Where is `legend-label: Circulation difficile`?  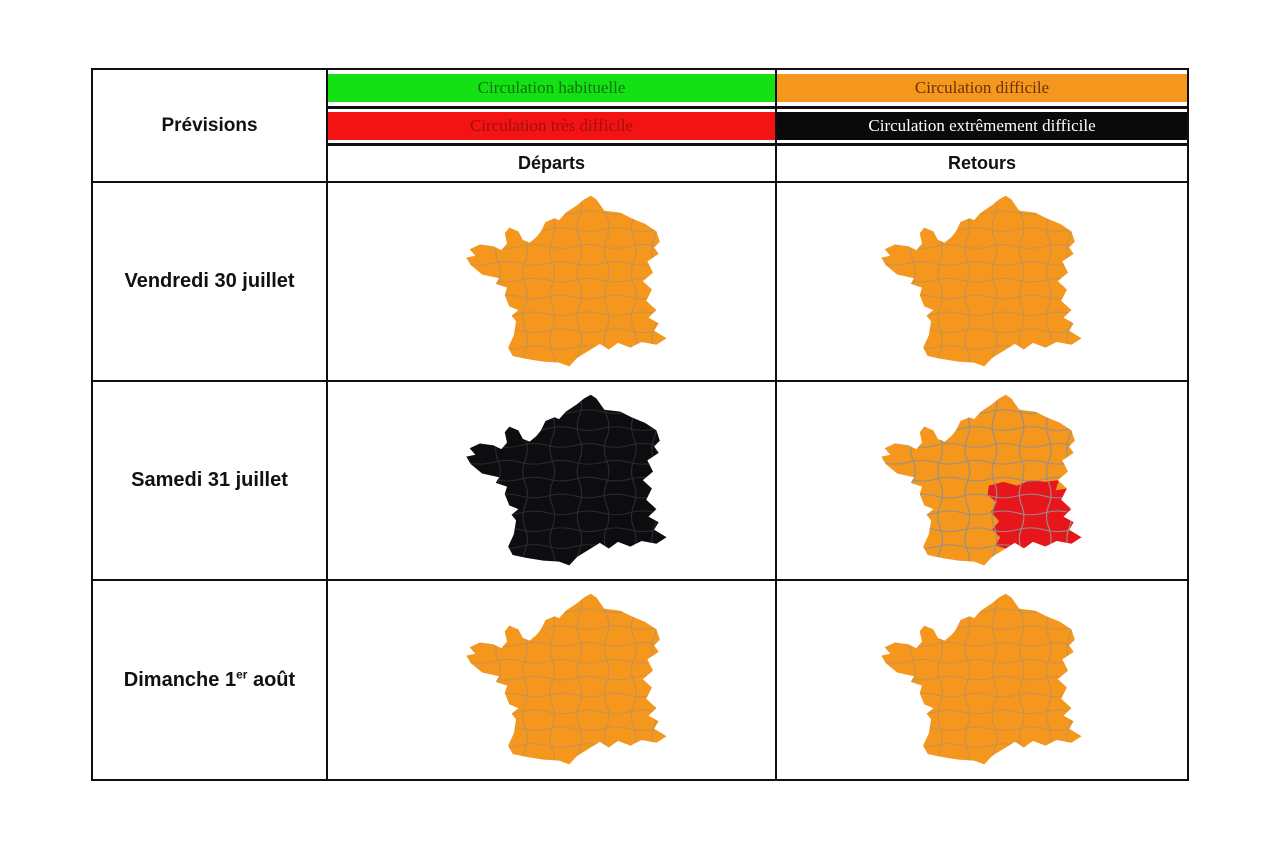 legend-label: Circulation difficile is located at coordinates (982, 87).